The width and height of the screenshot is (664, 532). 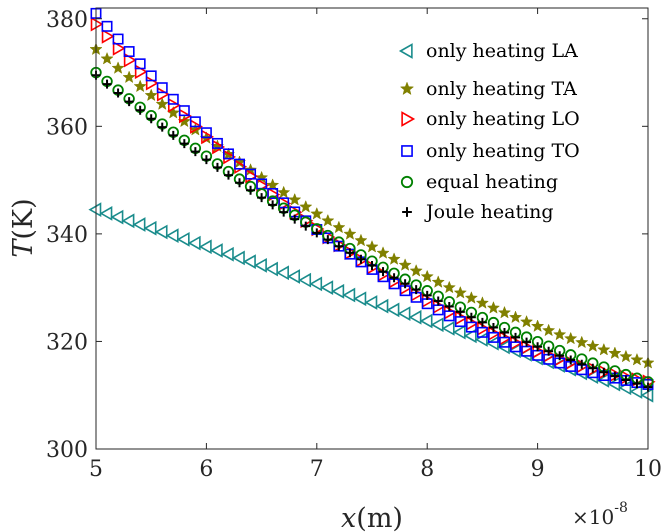 I want to click on x-tick-label-5: 10, so click(x=648, y=469).